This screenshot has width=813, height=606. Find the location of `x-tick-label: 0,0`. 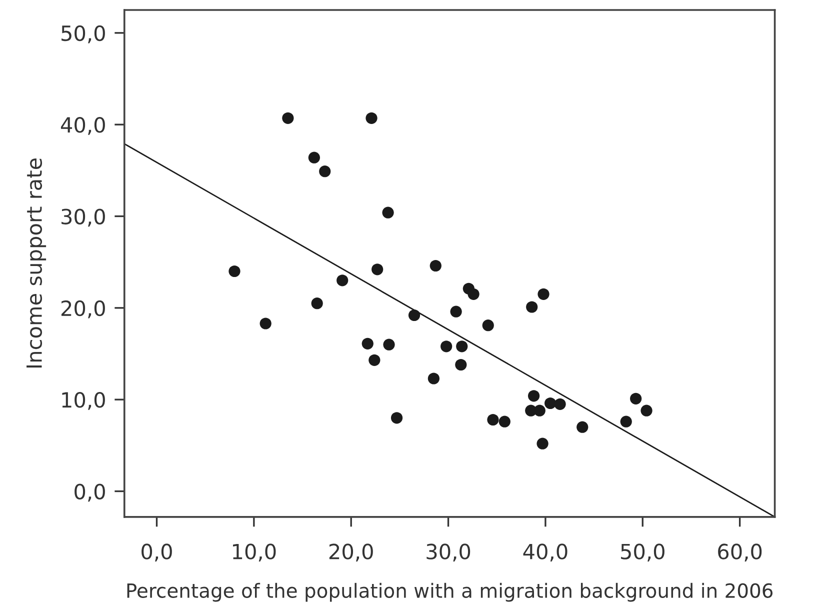

x-tick-label: 0,0 is located at coordinates (157, 553).